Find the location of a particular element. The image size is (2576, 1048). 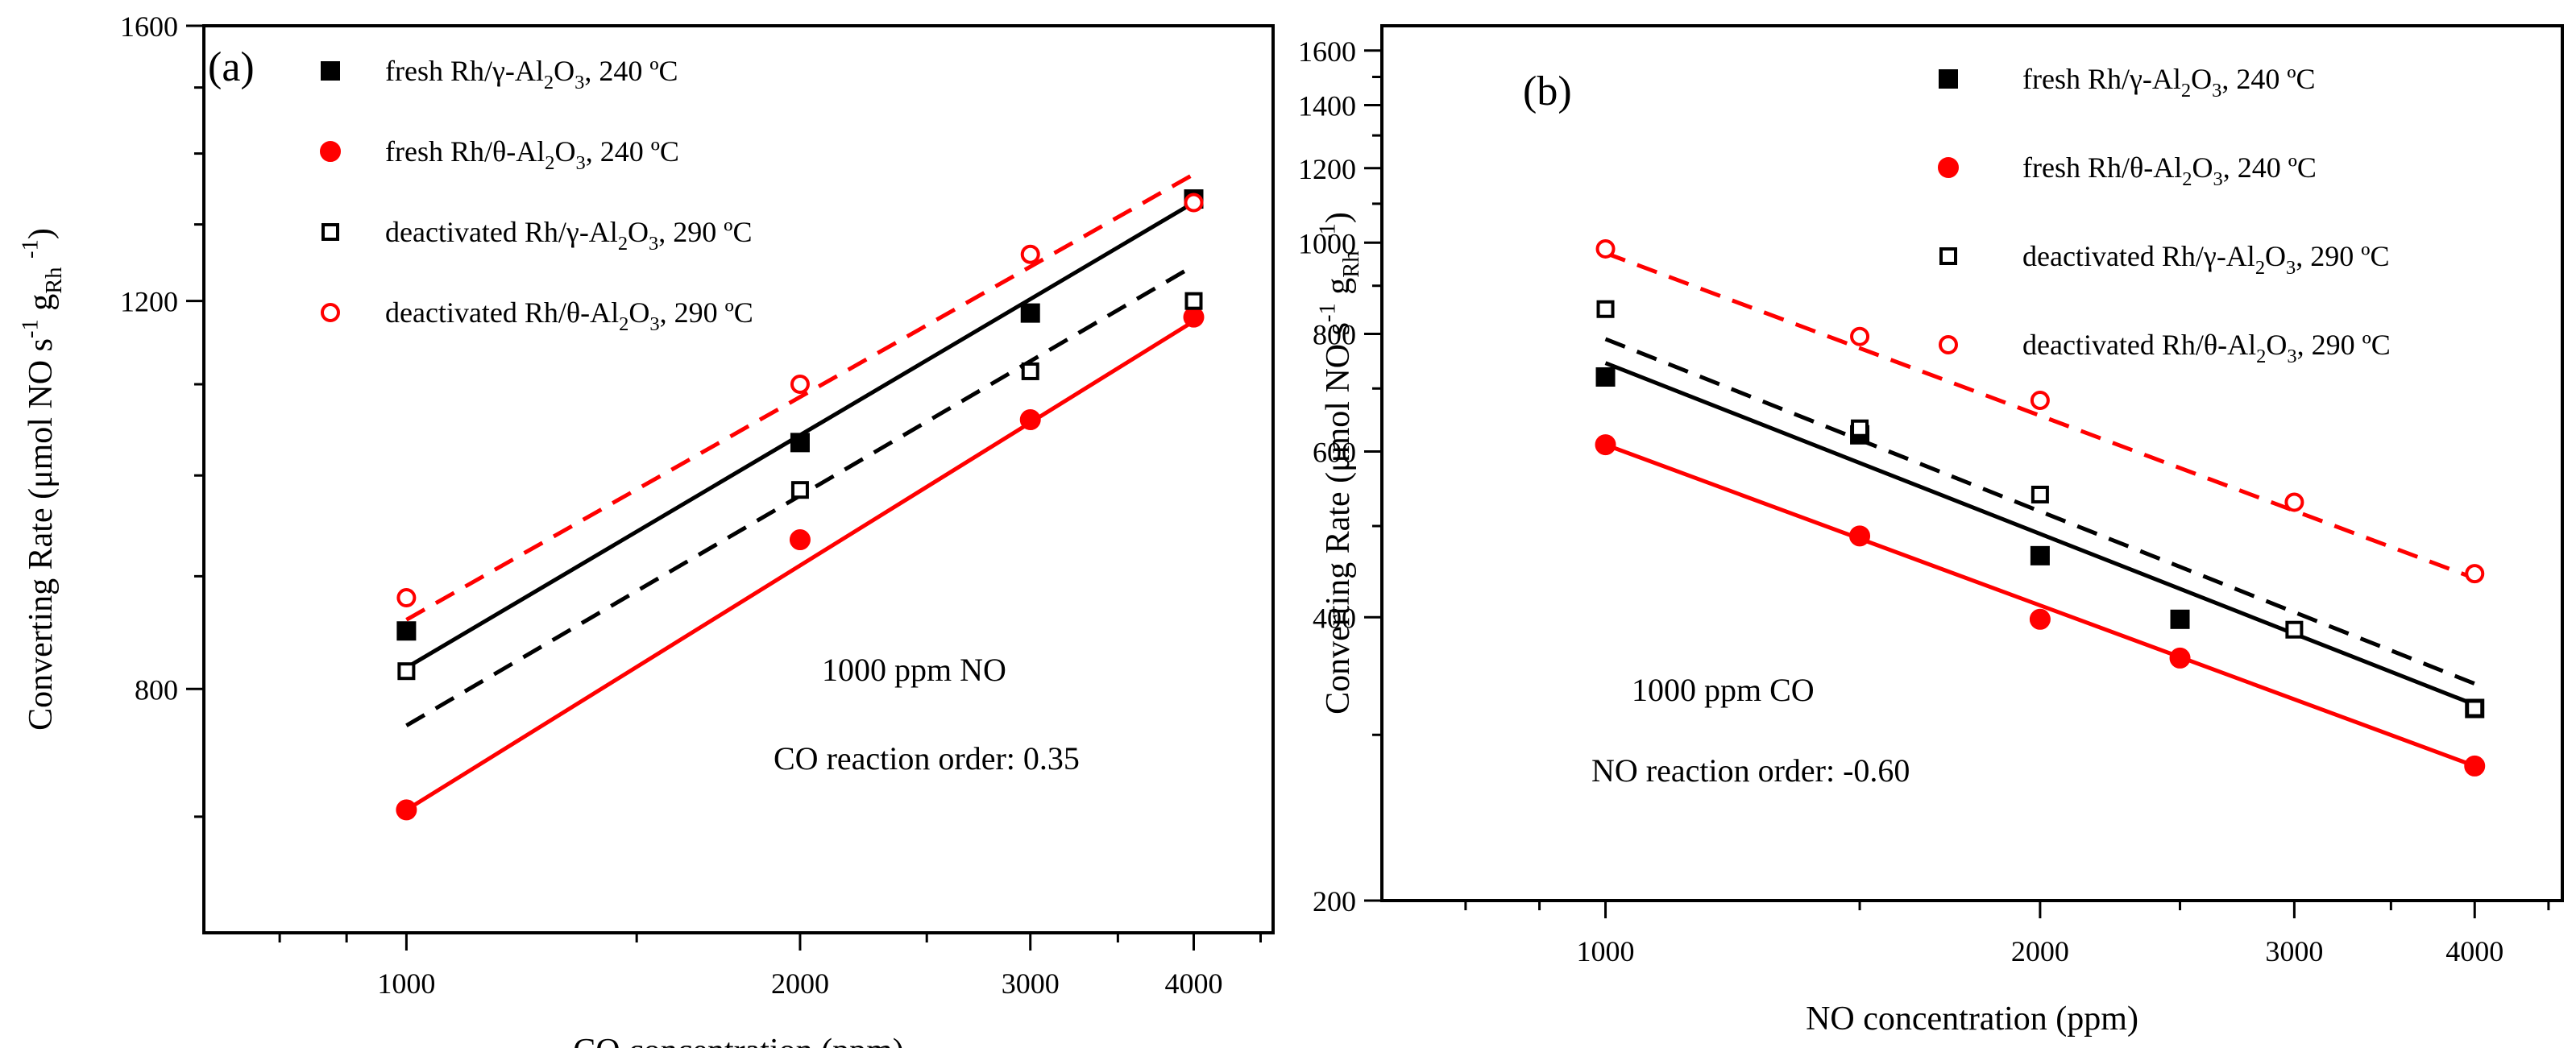

x-axis-title: NO concentration (ppm) is located at coordinates (1972, 1019).